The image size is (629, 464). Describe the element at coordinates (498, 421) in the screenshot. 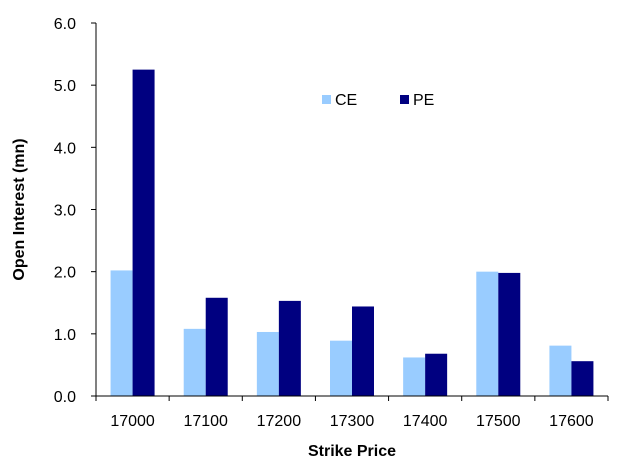

I see `x-tick-label: 17500` at that location.